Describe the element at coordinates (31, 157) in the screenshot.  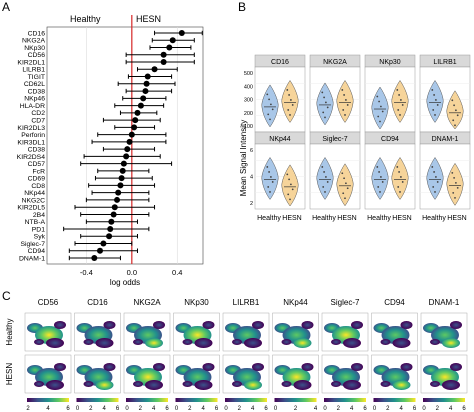
I see `forest-row-label: KIR2DS4` at that location.